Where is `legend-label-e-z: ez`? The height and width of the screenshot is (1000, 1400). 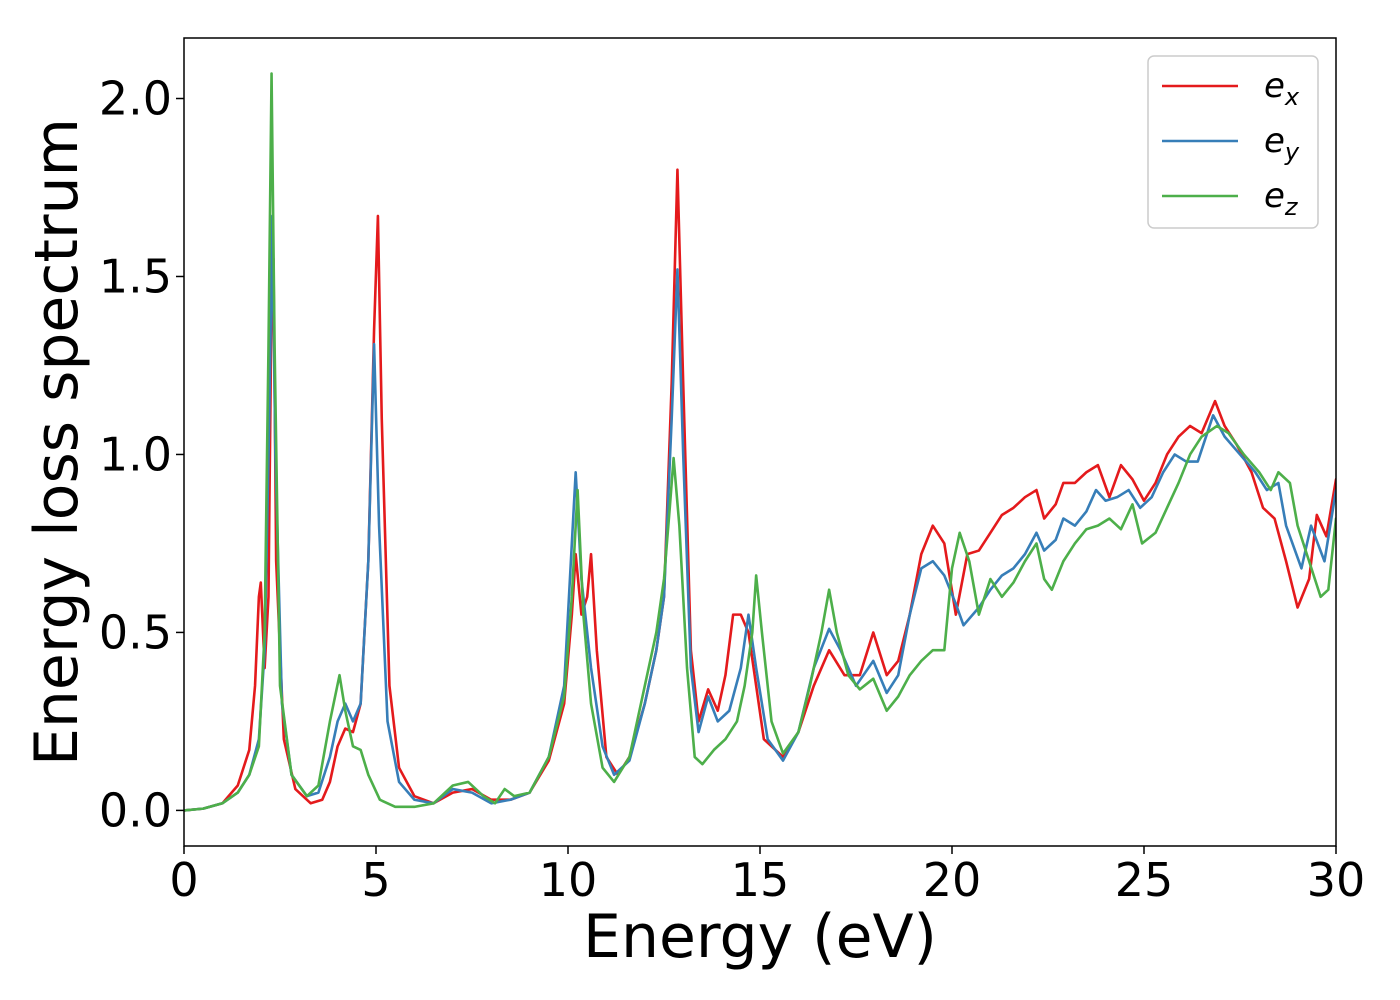 legend-label-e-z: ez is located at coordinates (1281, 198).